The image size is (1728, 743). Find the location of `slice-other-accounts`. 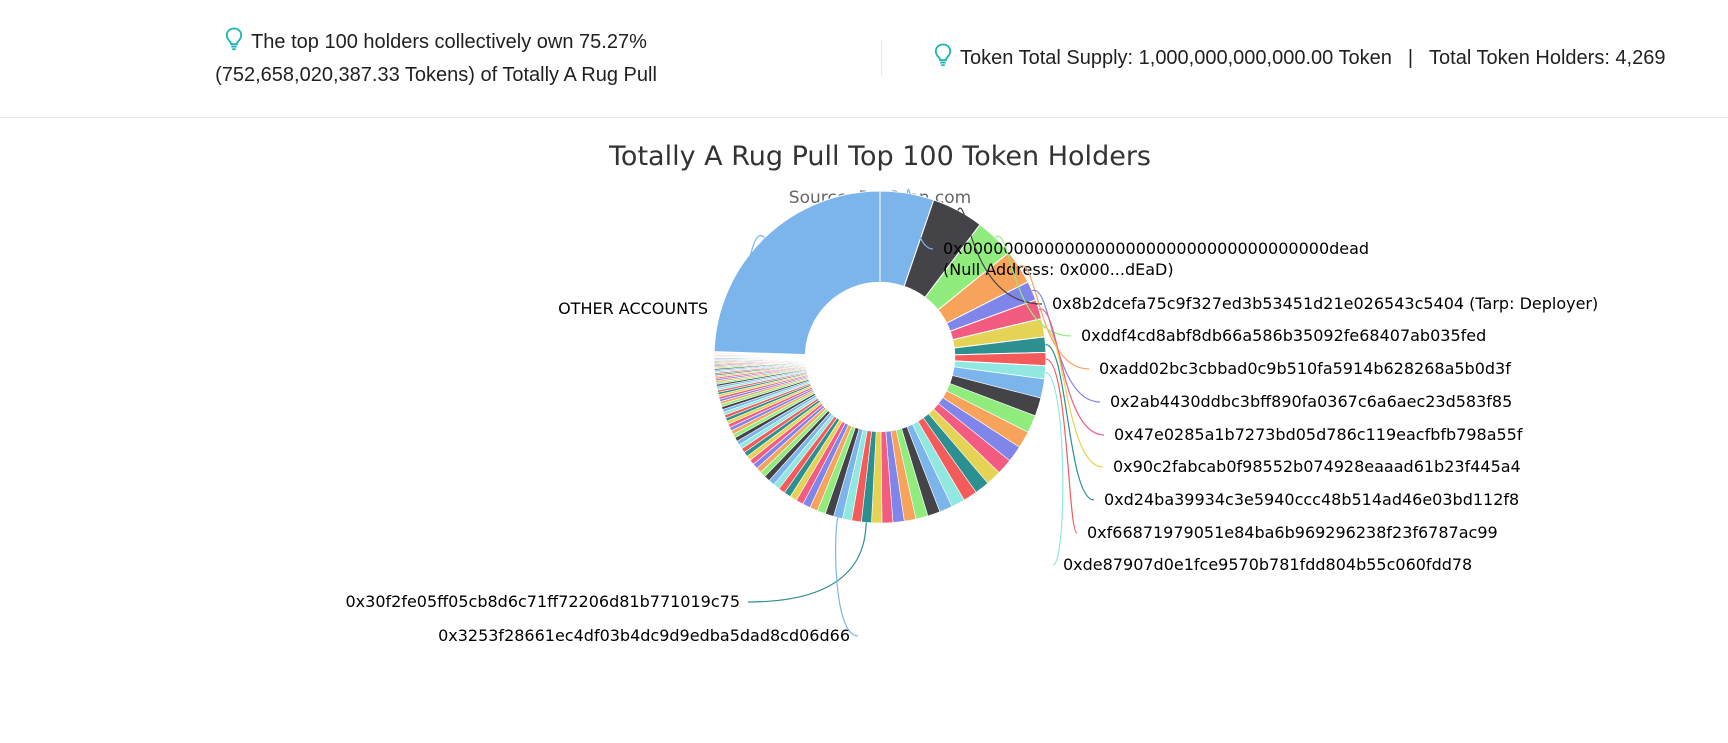

slice-other-accounts is located at coordinates (797, 273).